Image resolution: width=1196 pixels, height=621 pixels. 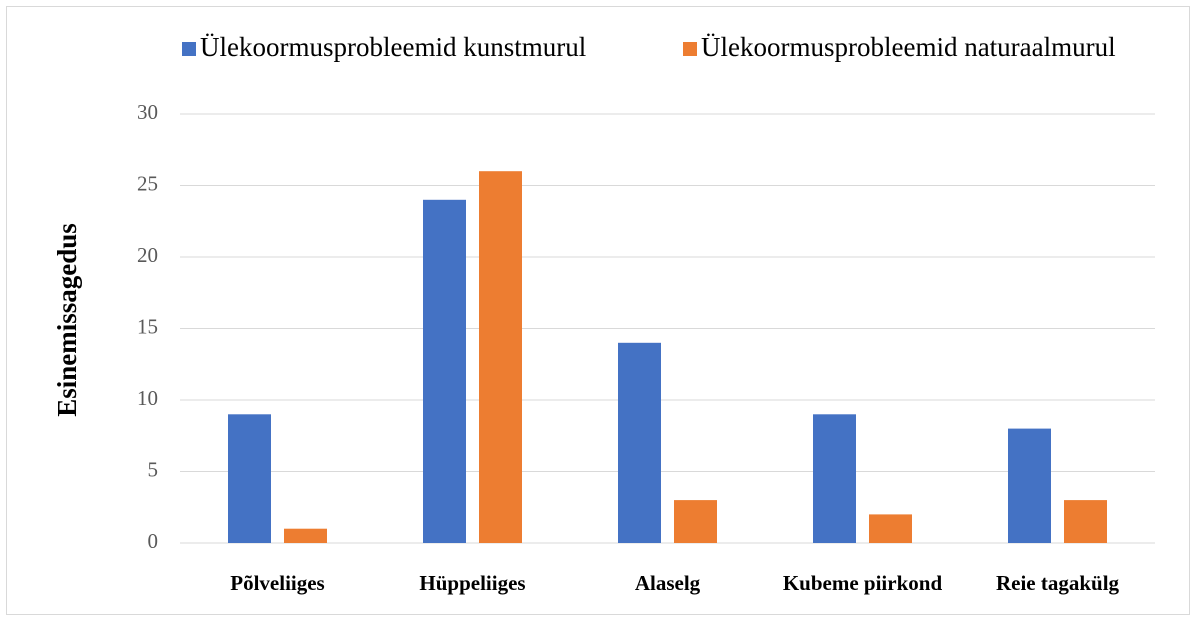 What do you see at coordinates (147, 398) in the screenshot?
I see `y-tick-label: 10` at bounding box center [147, 398].